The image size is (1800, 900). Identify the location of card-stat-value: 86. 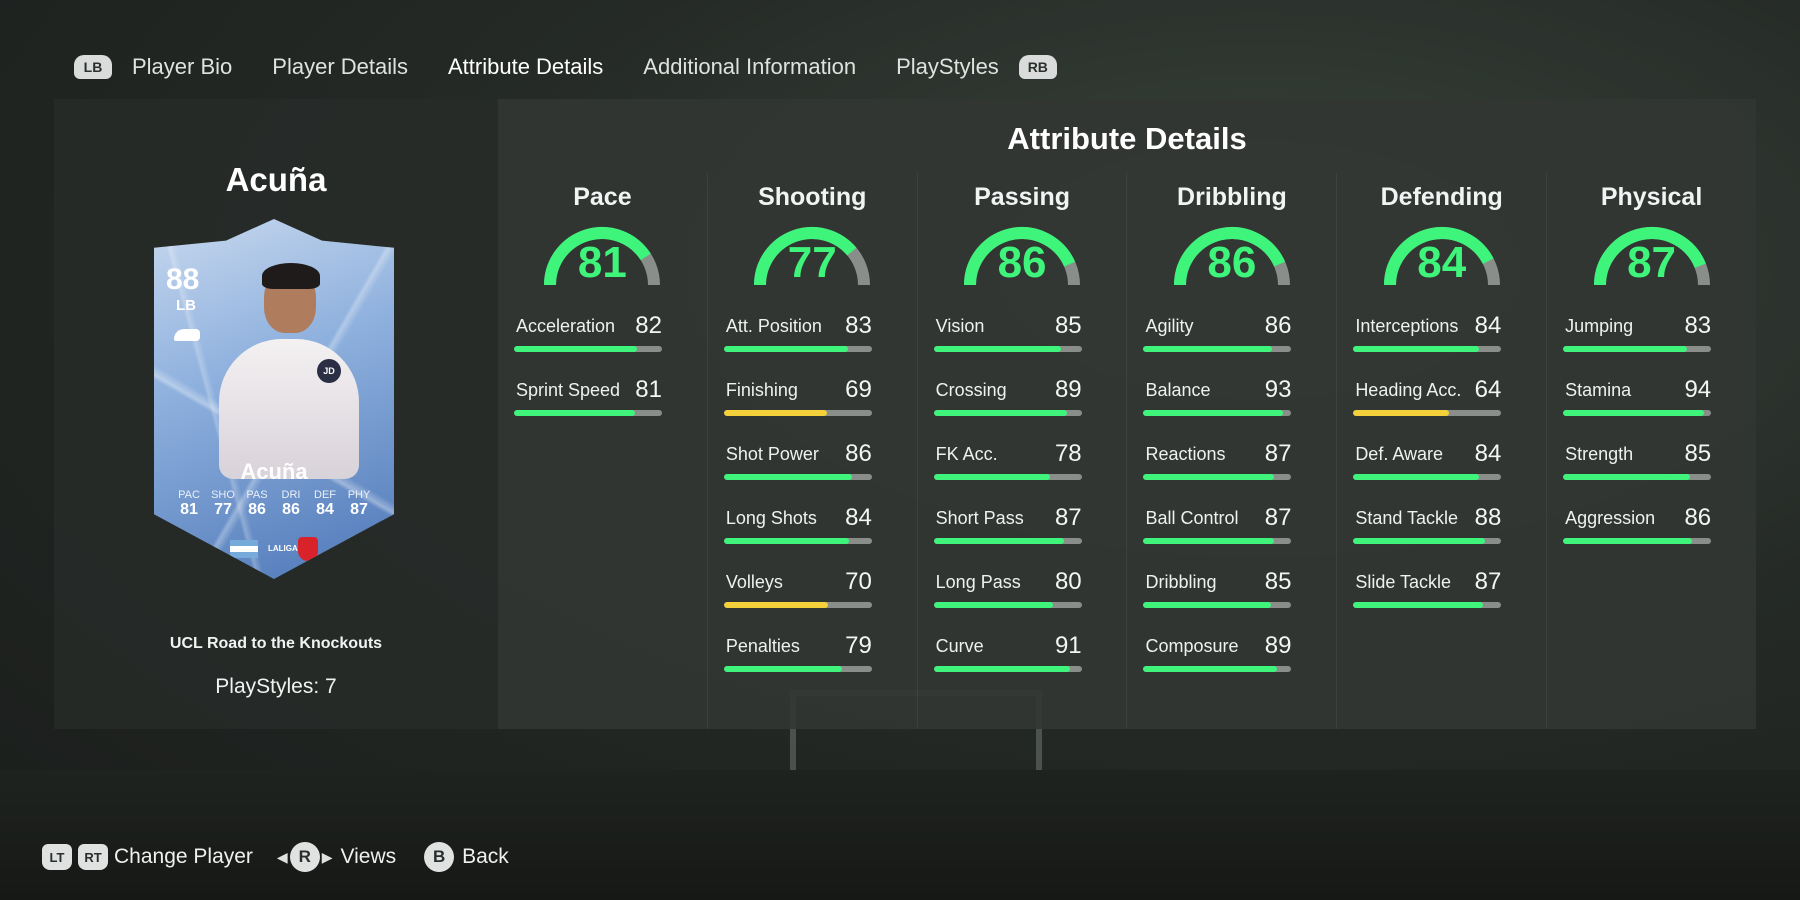
(291, 509).